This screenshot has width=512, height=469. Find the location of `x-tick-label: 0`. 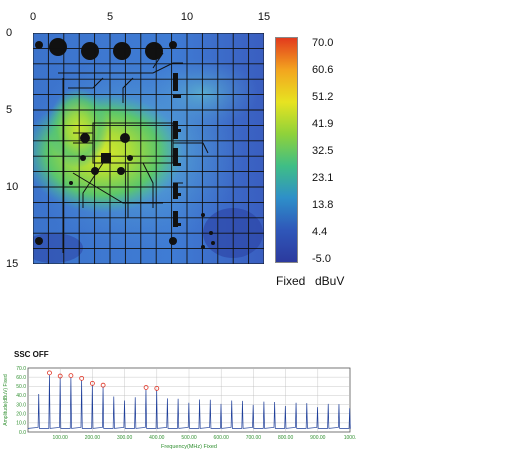

x-tick-label: 0 is located at coordinates (33, 17).